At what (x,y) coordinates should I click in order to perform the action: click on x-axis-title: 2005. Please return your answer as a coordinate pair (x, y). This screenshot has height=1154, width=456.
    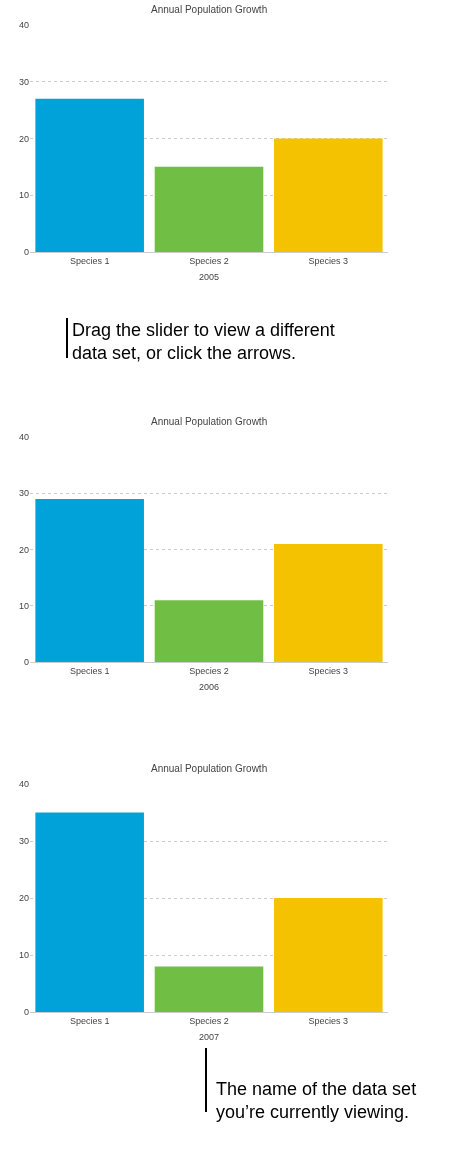
    Looking at the image, I should click on (209, 276).